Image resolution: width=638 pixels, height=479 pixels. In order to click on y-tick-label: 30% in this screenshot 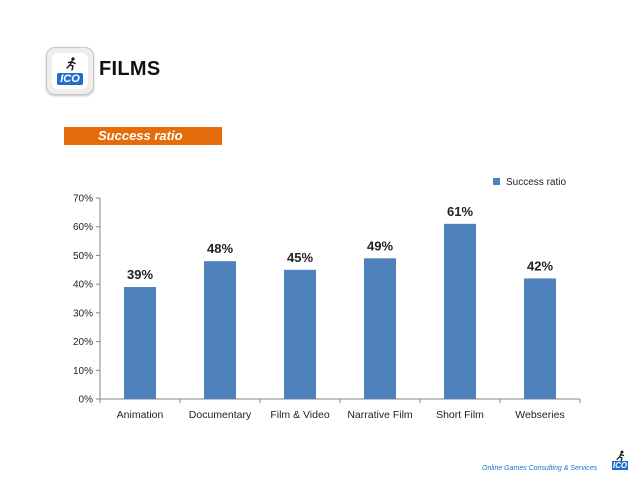, I will do `click(83, 313)`.